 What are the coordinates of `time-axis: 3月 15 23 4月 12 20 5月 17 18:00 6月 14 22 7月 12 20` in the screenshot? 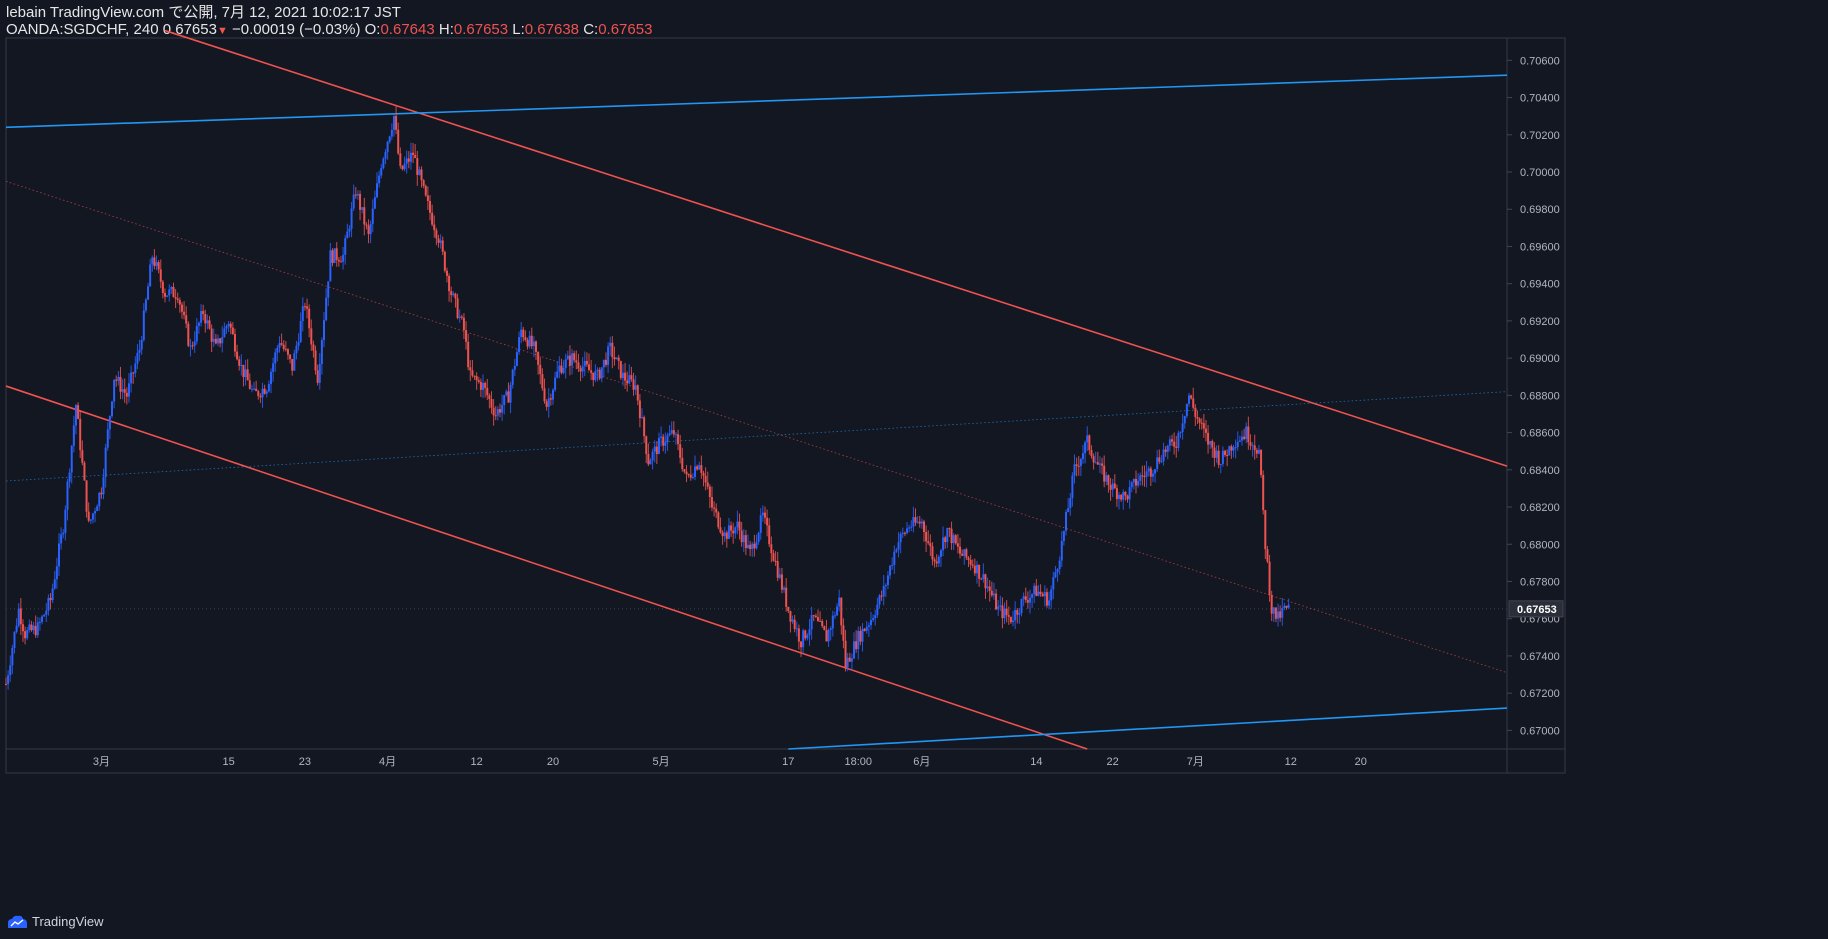 It's located at (730, 762).